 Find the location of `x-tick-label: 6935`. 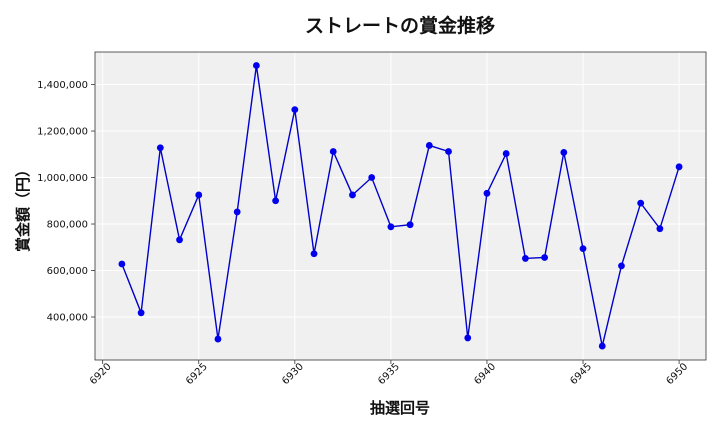

x-tick-label: 6935 is located at coordinates (389, 374).